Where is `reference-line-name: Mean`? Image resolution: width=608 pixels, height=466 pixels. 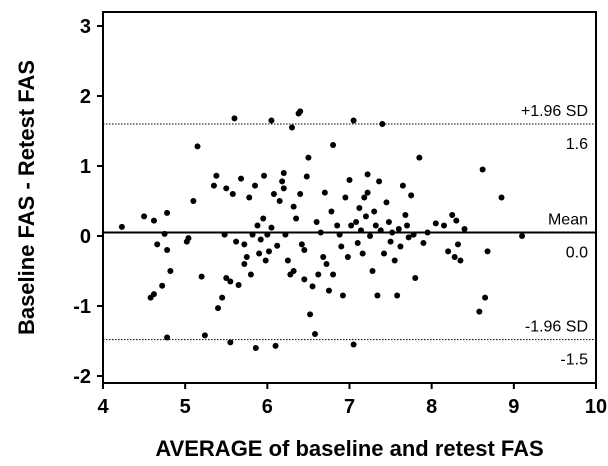 reference-line-name: Mean is located at coordinates (568, 220).